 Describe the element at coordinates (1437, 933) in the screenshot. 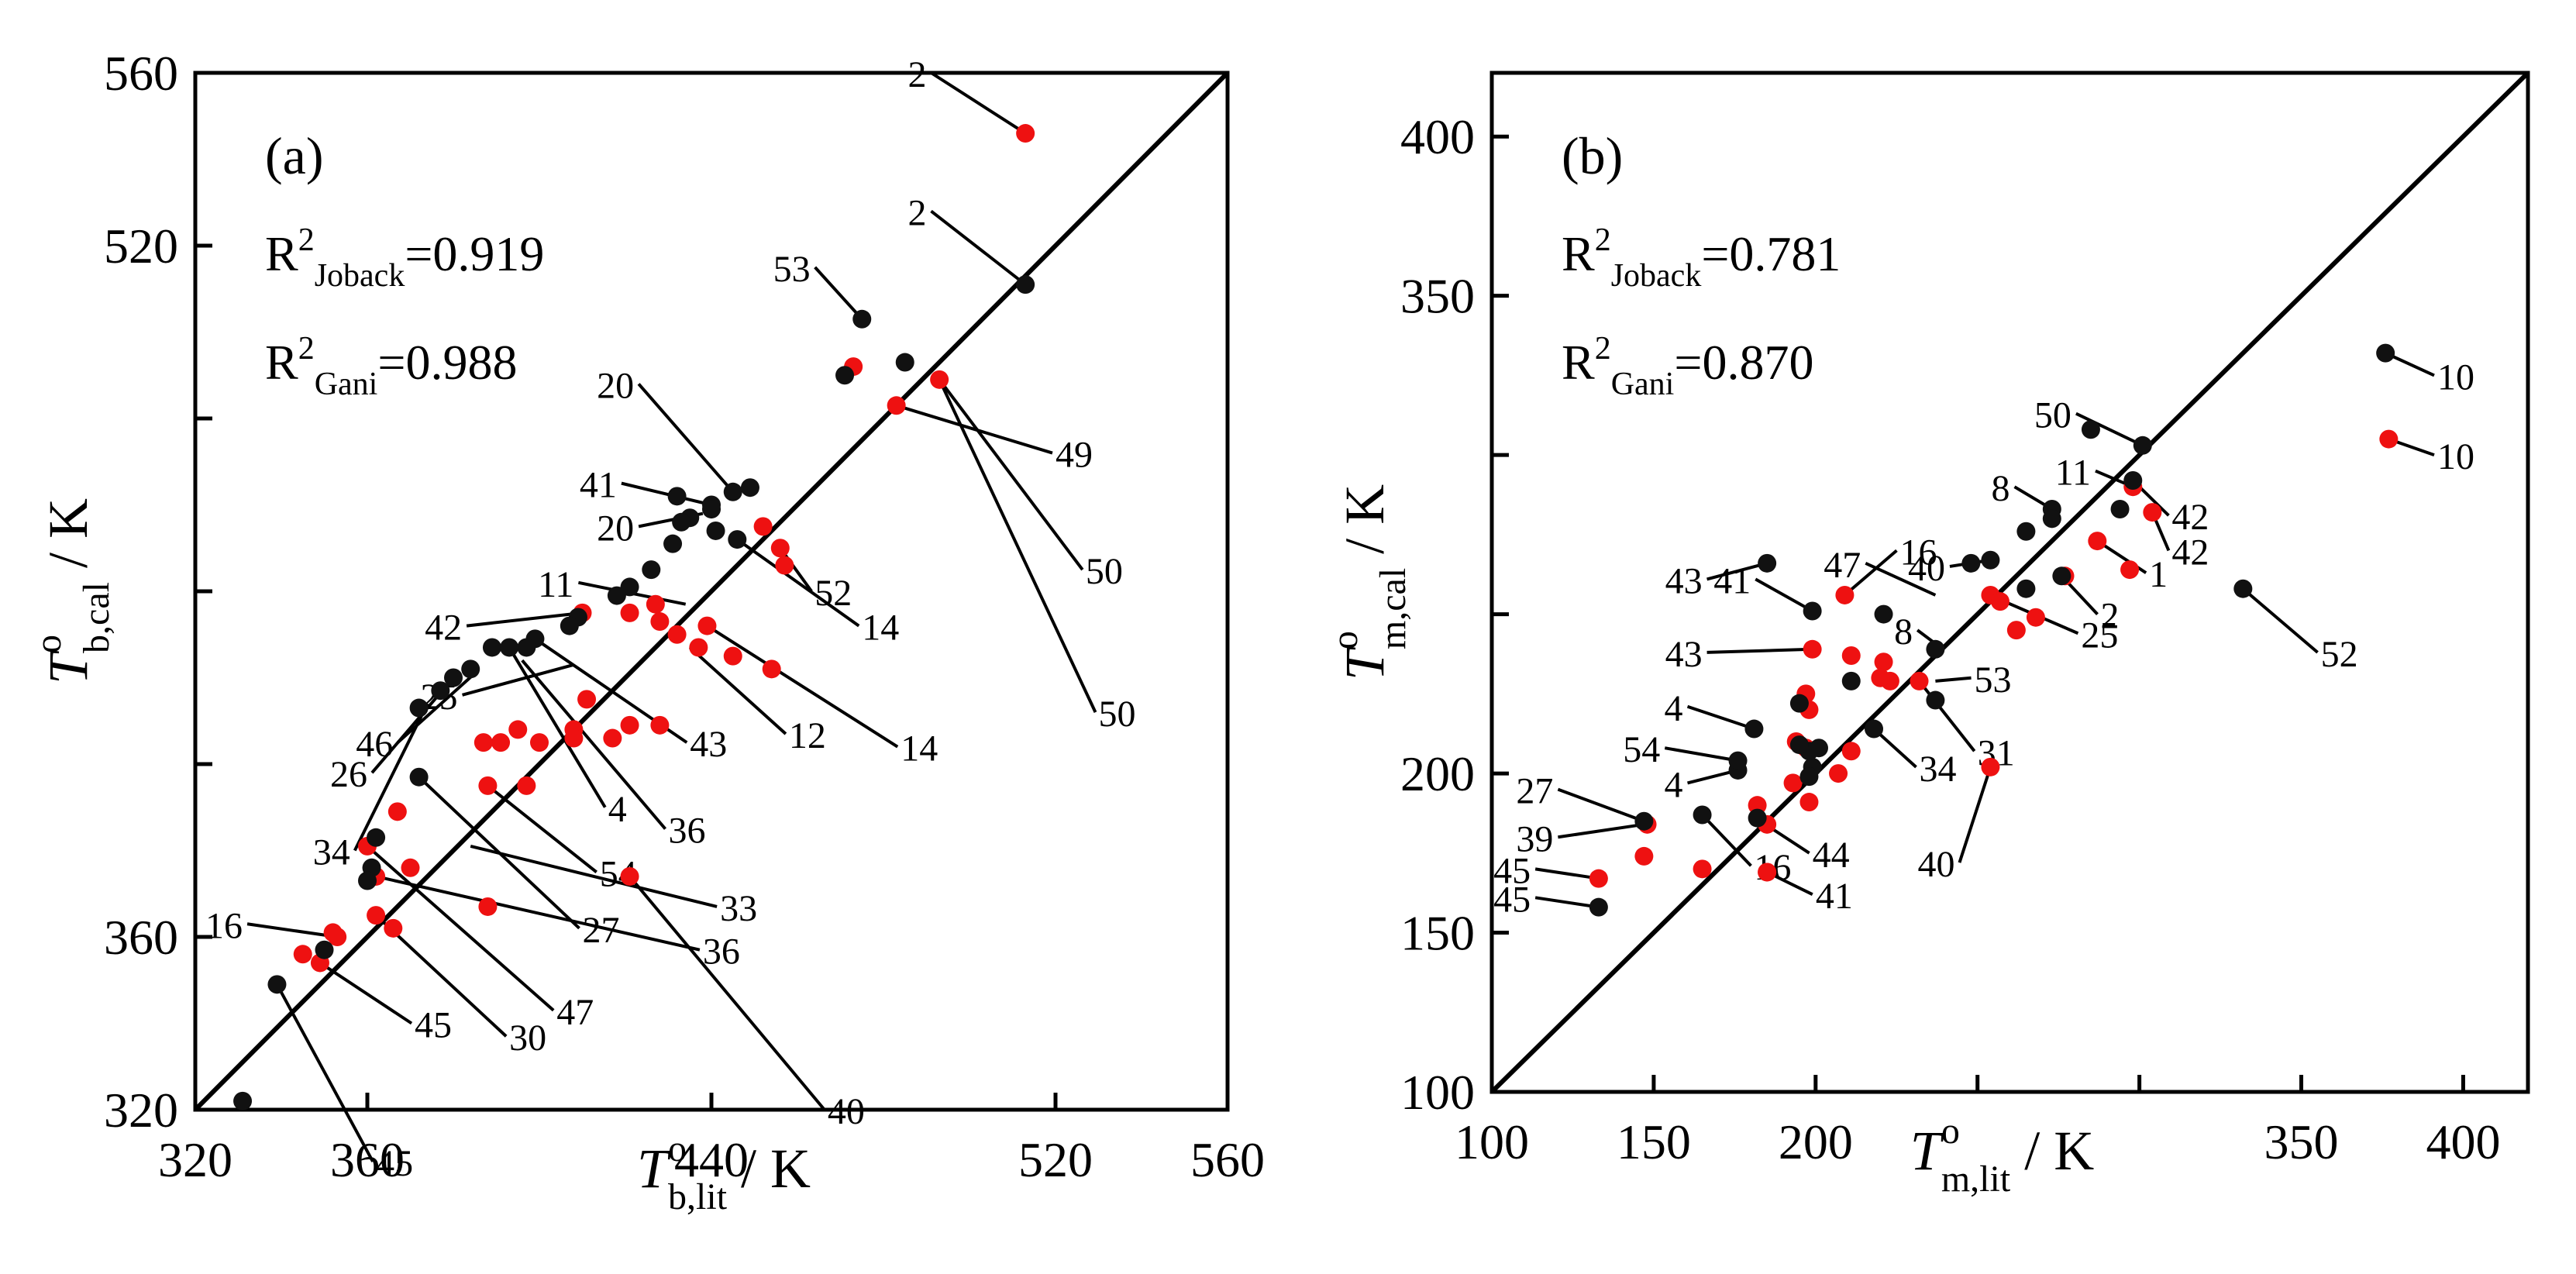

I see `y-tick-label: 150` at that location.